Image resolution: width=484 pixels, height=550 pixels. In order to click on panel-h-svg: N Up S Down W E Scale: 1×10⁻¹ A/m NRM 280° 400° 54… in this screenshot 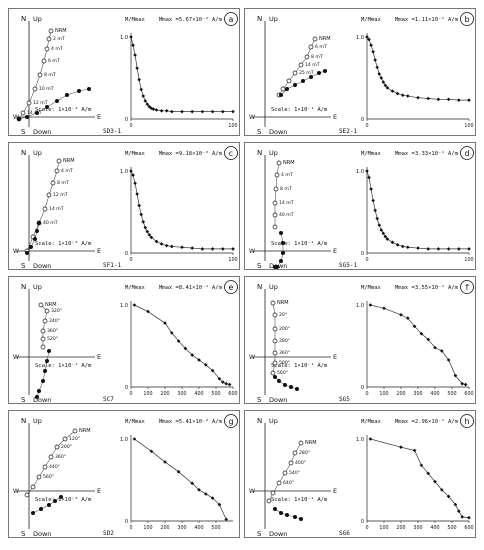, I will do `click(361, 476)`.